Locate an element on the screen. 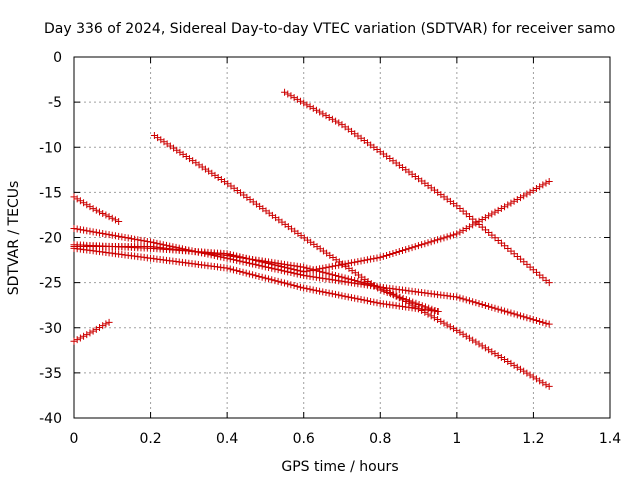 This screenshot has height=480, width=640. y-axis-label: SDTVAR / TECUs is located at coordinates (14, 238).